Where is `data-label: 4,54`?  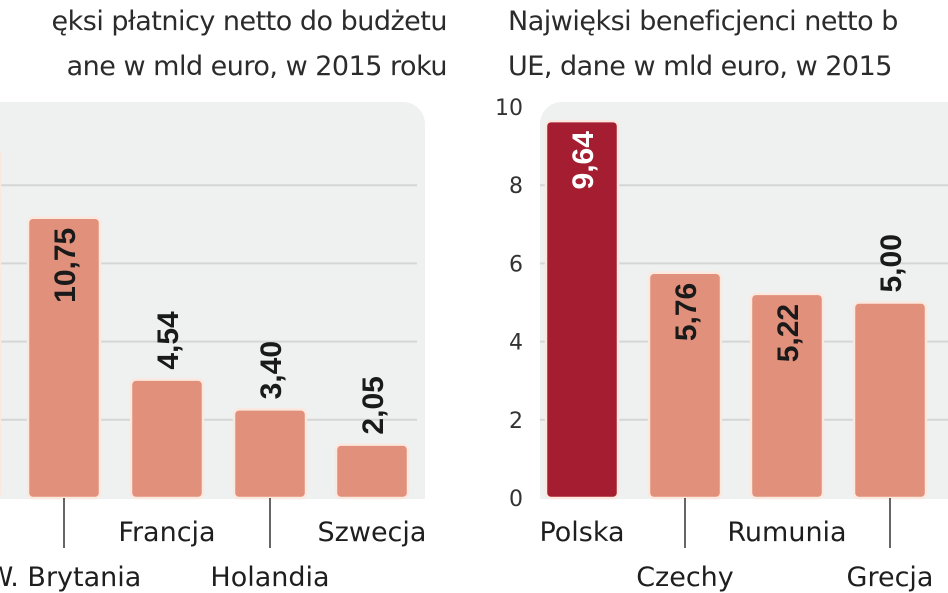 data-label: 4,54 is located at coordinates (168, 340).